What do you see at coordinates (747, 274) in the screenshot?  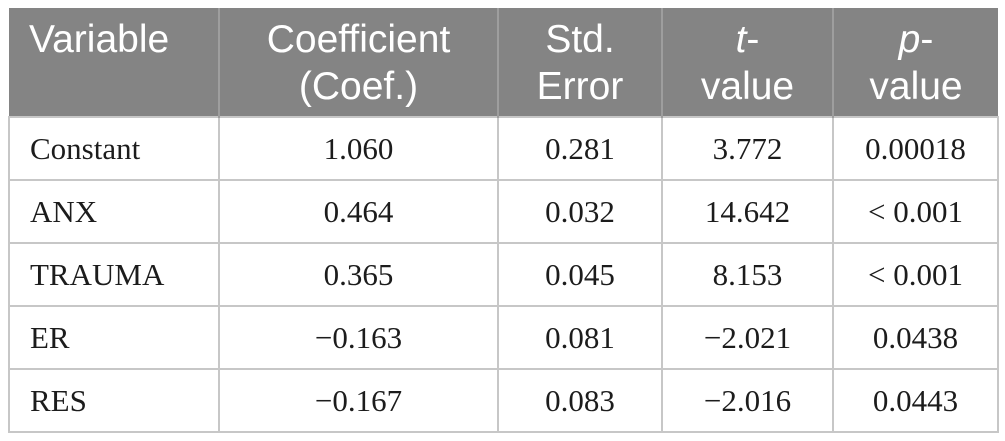 I see `cell-t-value: 8.153` at bounding box center [747, 274].